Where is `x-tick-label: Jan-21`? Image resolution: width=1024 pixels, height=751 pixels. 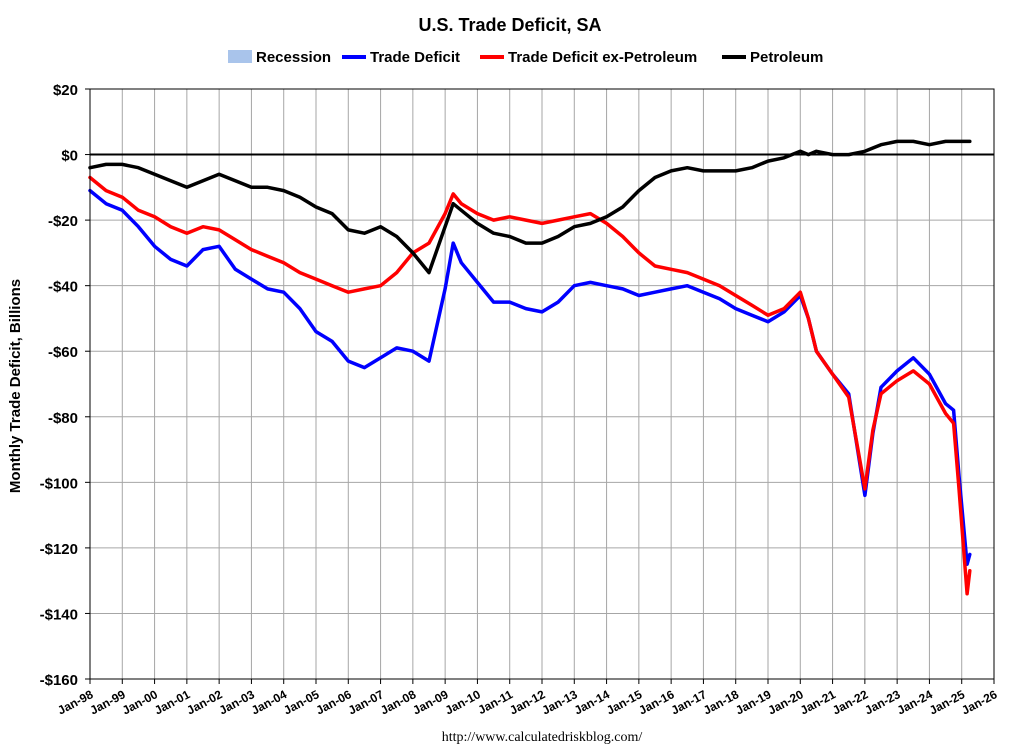 x-tick-label: Jan-21 is located at coordinates (818, 702).